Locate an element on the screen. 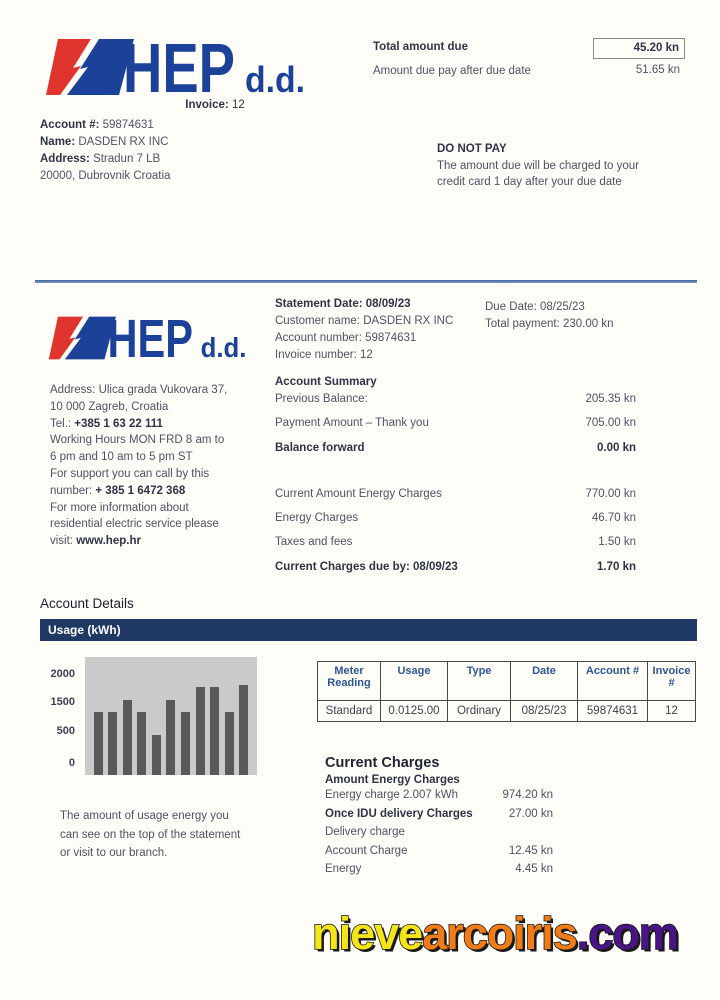 The width and height of the screenshot is (720, 1000). cell-meter-reading: Standard is located at coordinates (349, 711).